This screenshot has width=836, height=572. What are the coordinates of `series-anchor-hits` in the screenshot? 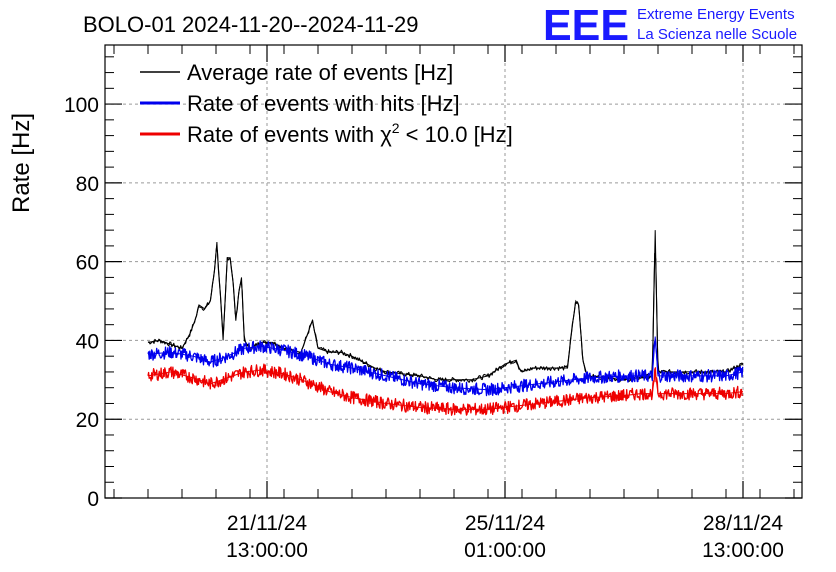 It's located at (445, 363).